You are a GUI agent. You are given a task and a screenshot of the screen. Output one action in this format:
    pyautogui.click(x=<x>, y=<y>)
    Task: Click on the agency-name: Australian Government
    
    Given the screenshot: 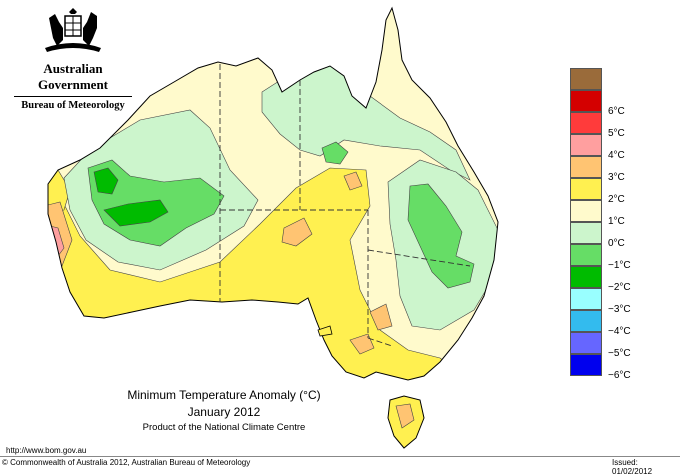 What is the action you would take?
    pyautogui.click(x=73, y=76)
    